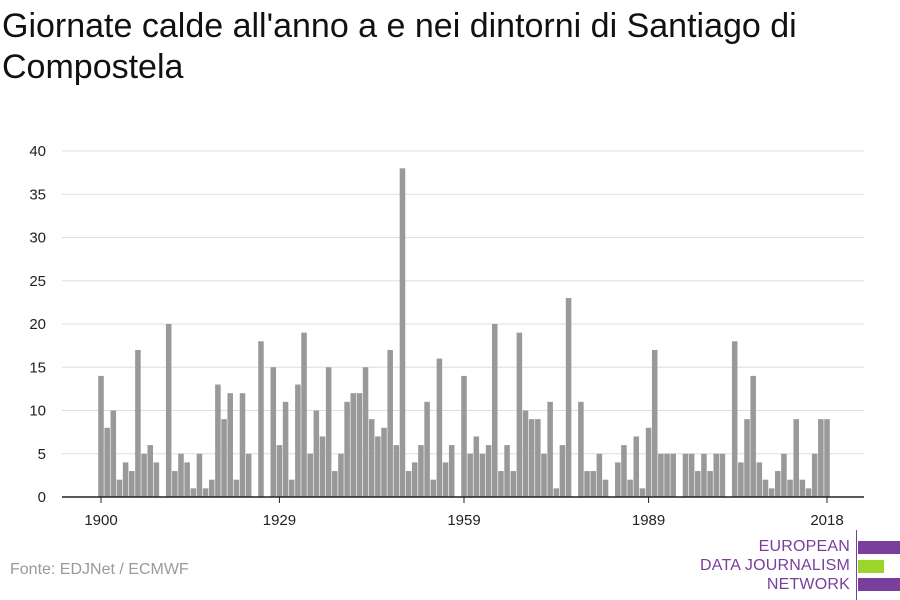 This screenshot has width=900, height=600. What do you see at coordinates (778, 484) in the screenshot?
I see `bar-2010` at bounding box center [778, 484].